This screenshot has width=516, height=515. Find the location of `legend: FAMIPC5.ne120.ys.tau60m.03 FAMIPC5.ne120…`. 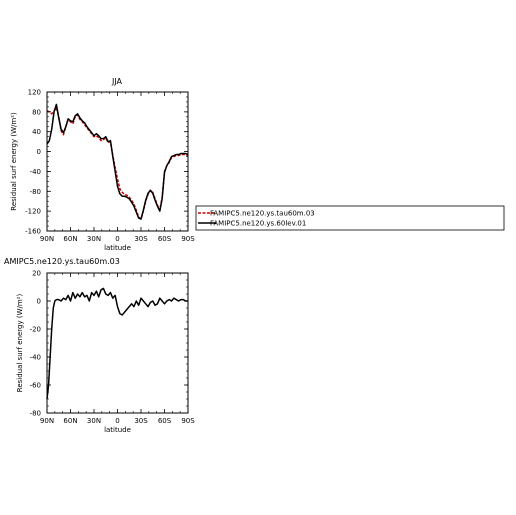

legend: FAMIPC5.ne120.ys.tau60m.03 FAMIPC5.ne120… is located at coordinates (350, 218).